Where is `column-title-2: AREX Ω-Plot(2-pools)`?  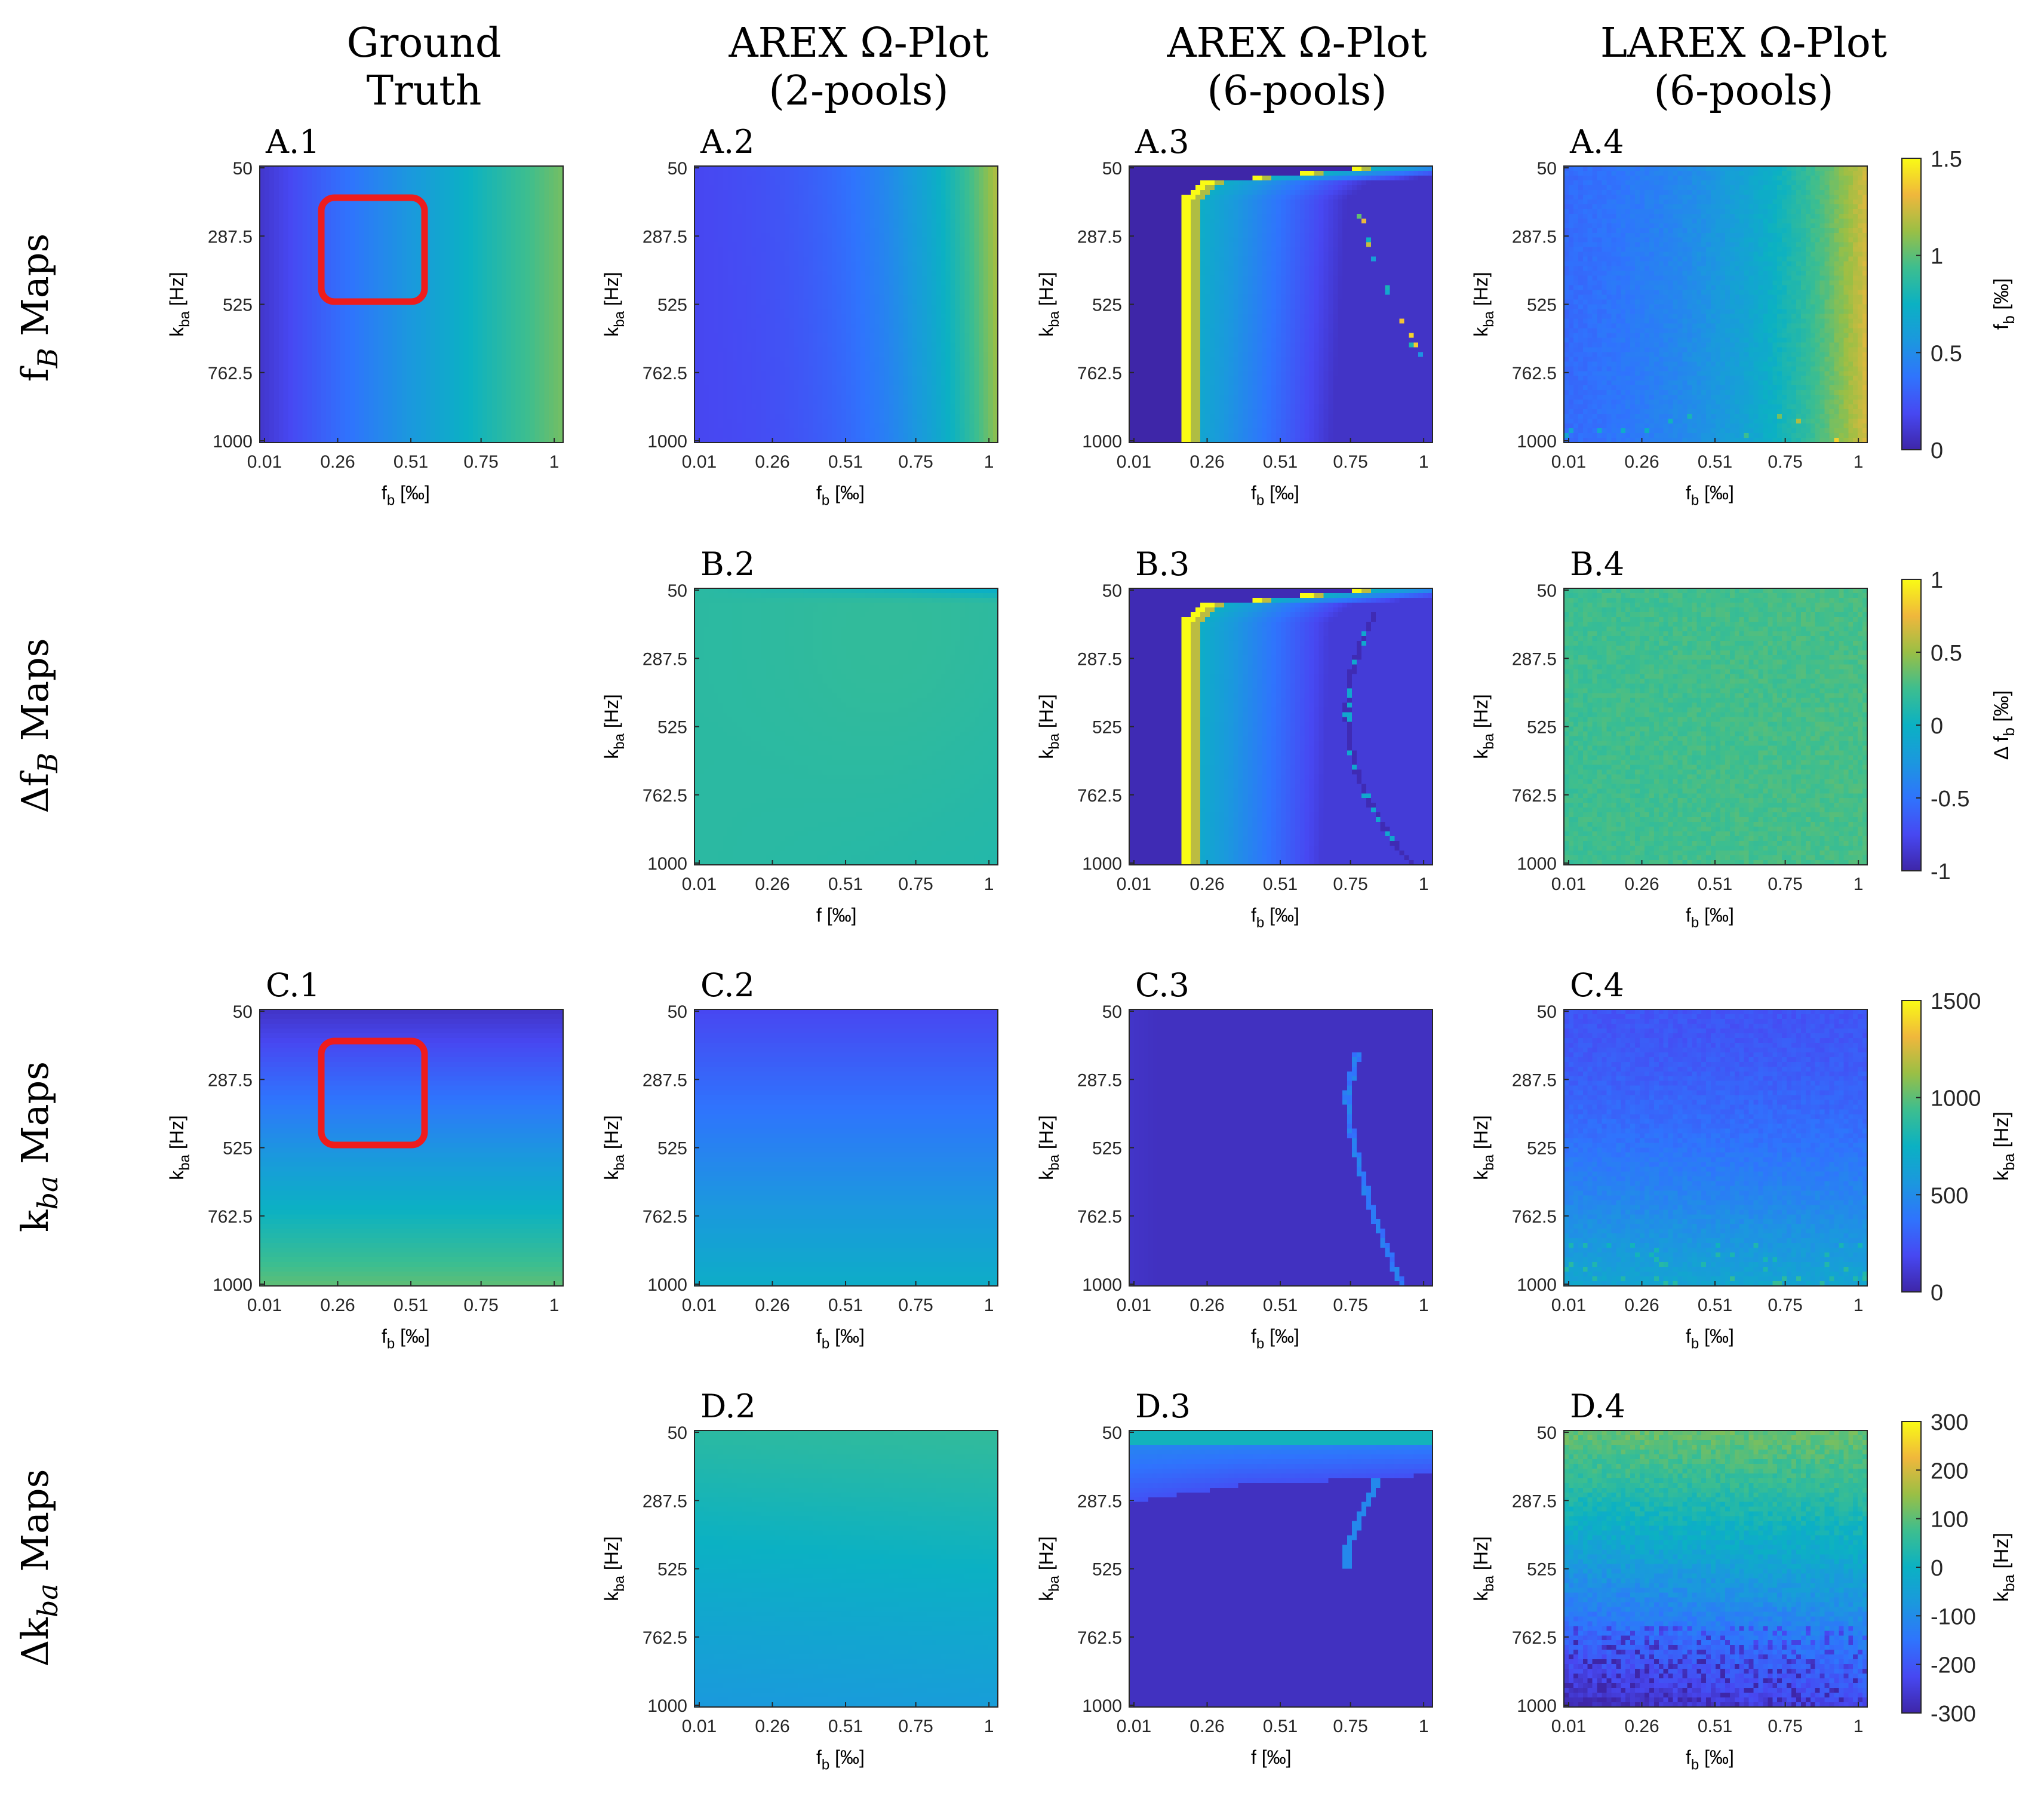 column-title-2: AREX Ω-Plot(2-pools) is located at coordinates (858, 67).